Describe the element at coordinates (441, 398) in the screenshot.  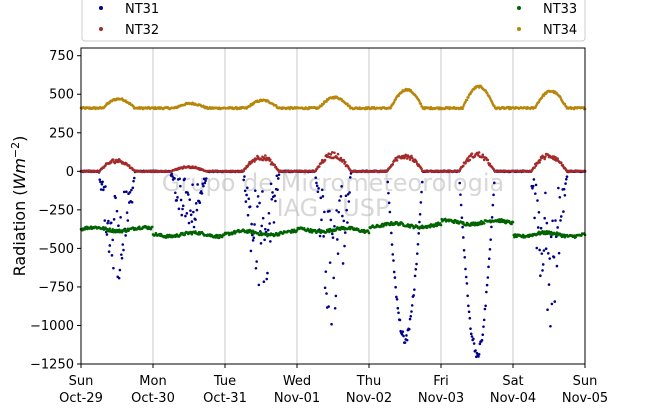
I see `x-tick-date: Nov-03` at that location.